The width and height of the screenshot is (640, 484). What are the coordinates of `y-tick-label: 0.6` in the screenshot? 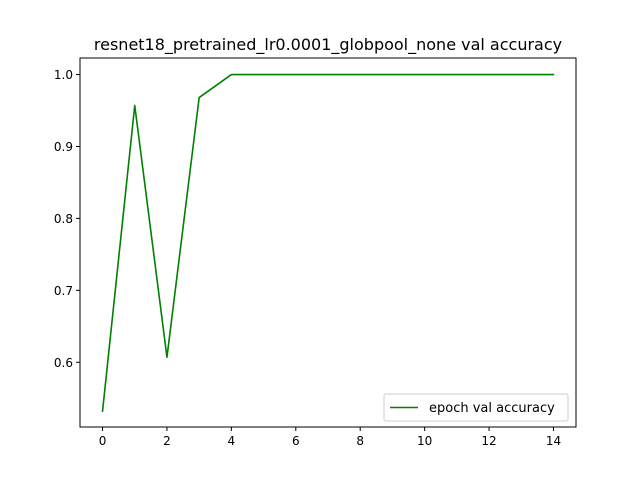 It's located at (63, 363).